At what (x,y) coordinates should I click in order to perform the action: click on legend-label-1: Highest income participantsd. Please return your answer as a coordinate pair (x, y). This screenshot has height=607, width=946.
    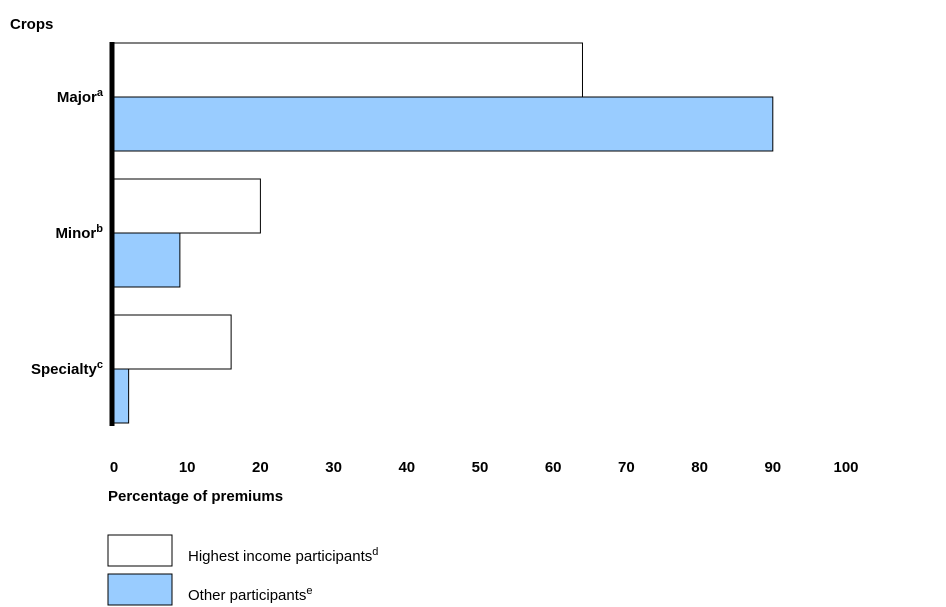
    Looking at the image, I should click on (283, 555).